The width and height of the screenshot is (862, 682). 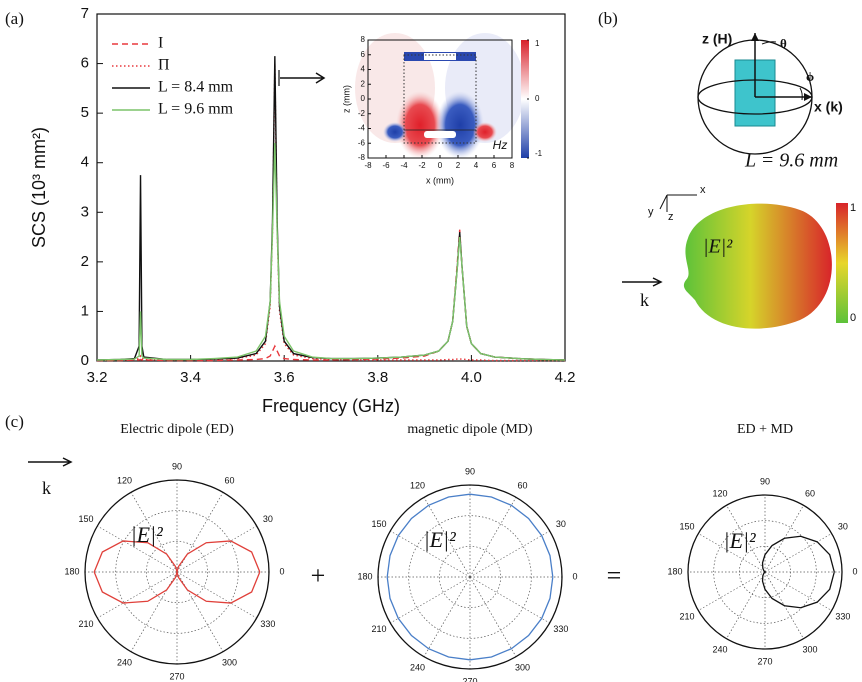 What do you see at coordinates (781, 67) in the screenshot?
I see `arrowheads` at bounding box center [781, 67].